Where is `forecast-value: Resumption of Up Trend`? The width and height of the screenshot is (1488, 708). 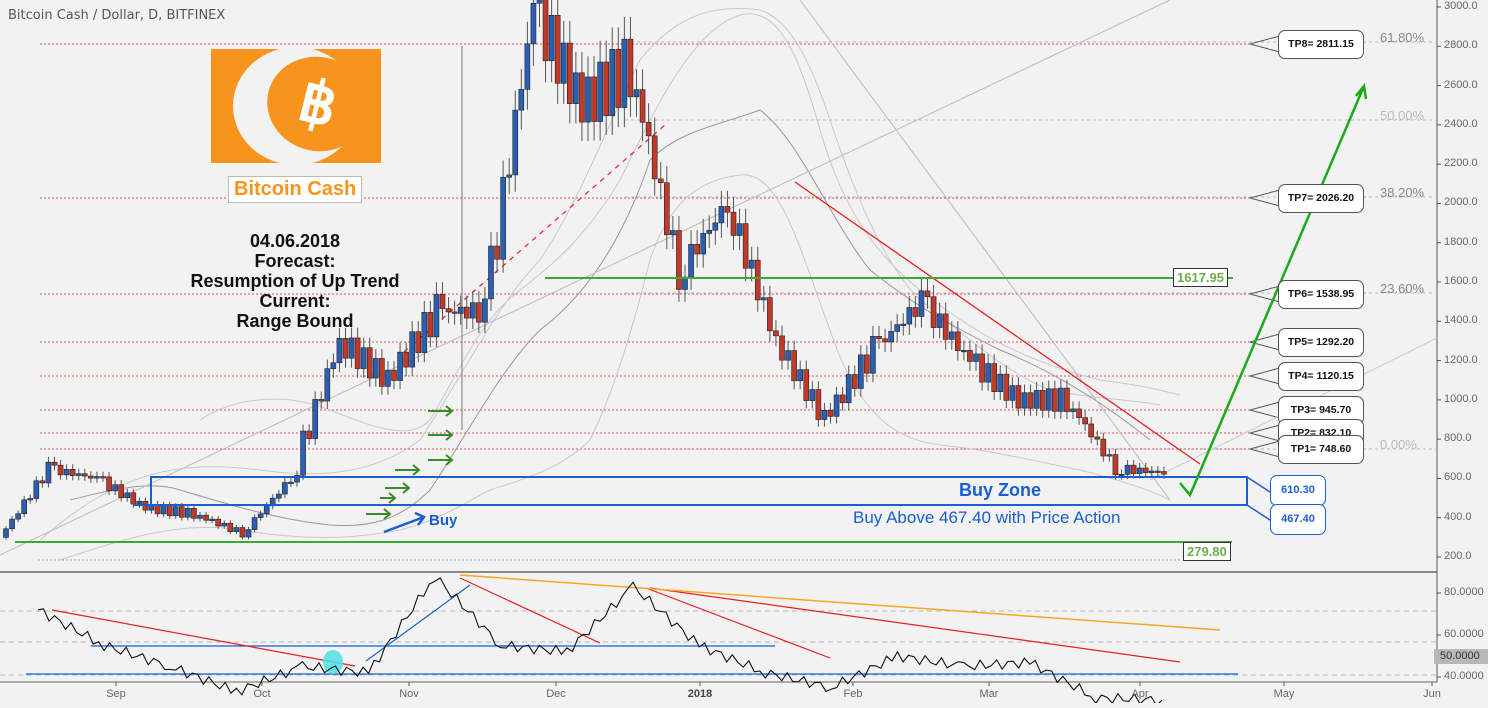
forecast-value: Resumption of Up Trend is located at coordinates (295, 281).